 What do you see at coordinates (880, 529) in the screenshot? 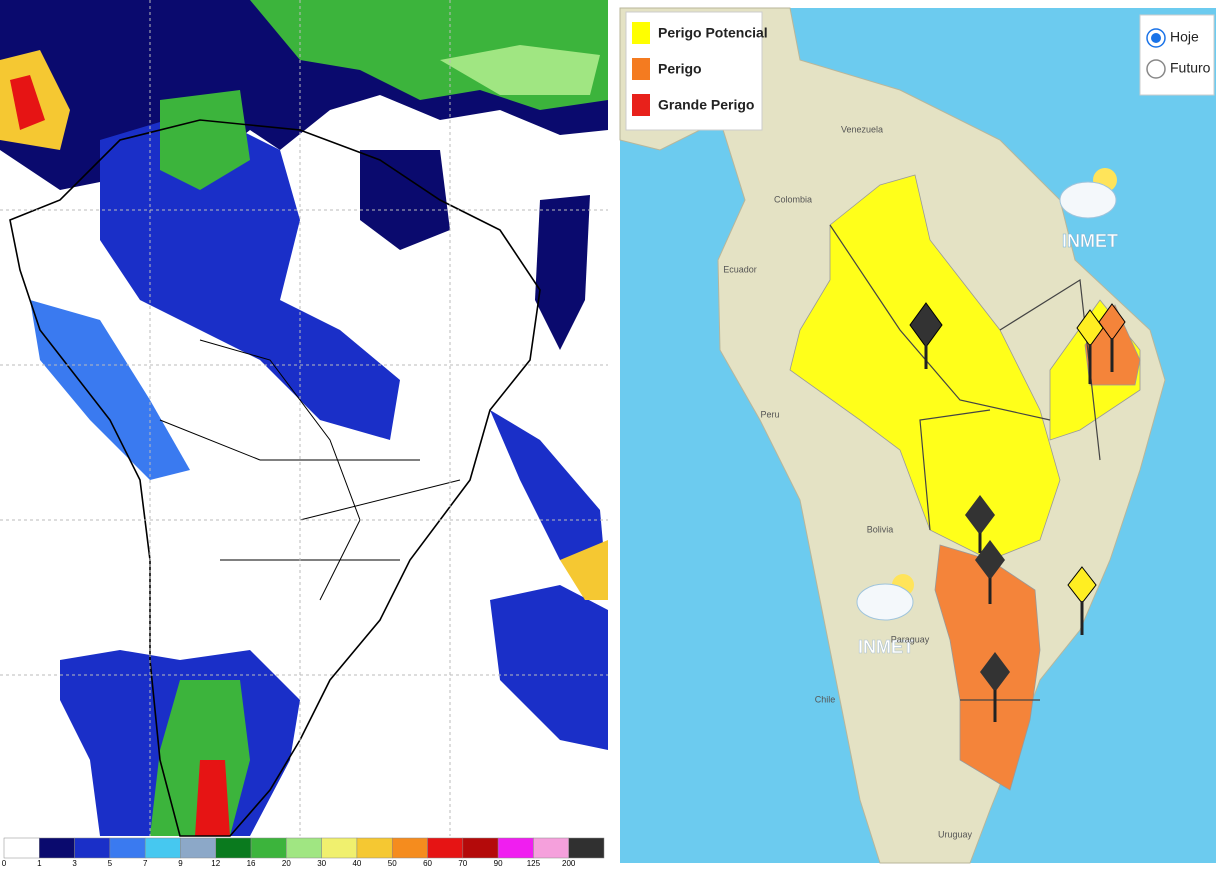
I see `country-label: Bolivia` at bounding box center [880, 529].